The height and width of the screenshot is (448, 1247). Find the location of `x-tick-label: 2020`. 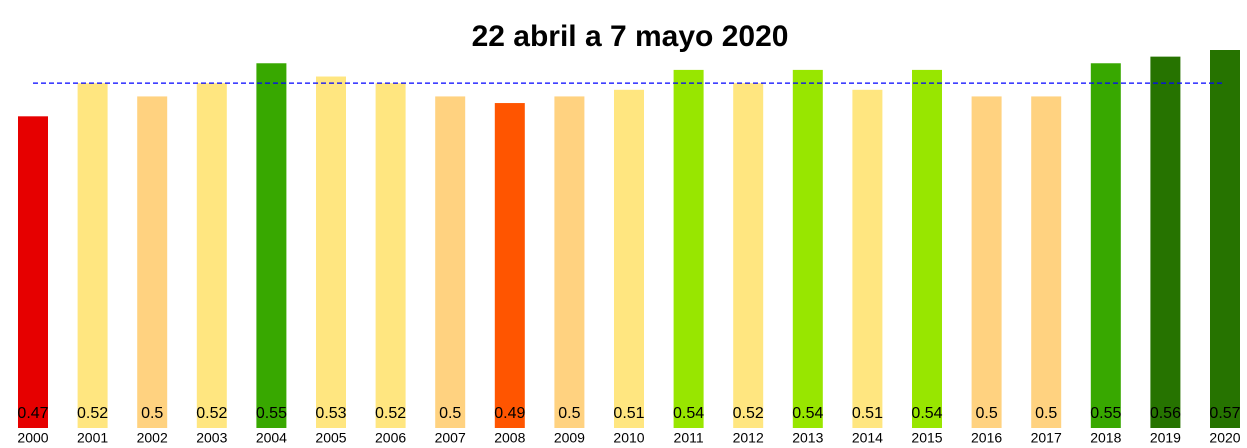

x-tick-label: 2020 is located at coordinates (1224, 438).